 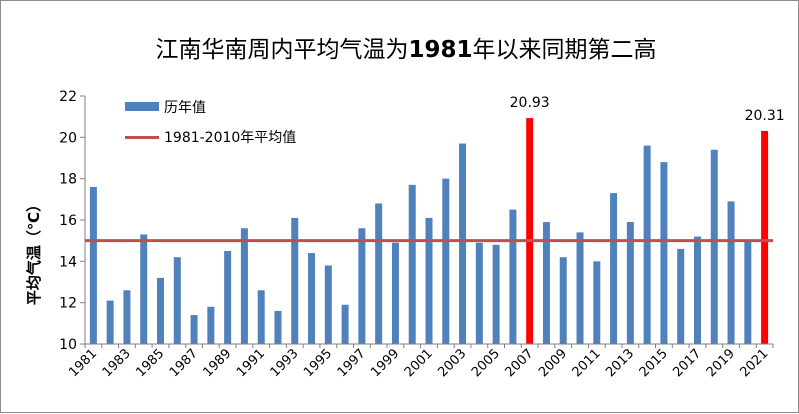 What do you see at coordinates (210, 123) in the screenshot?
I see `legend: 历年值 1981-2010年平均值` at bounding box center [210, 123].